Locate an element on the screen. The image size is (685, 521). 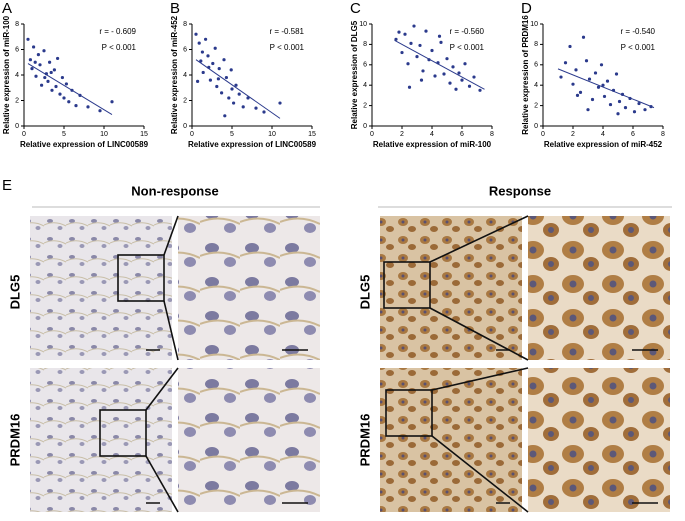
panel-label: A is located at coordinates (7, 8).